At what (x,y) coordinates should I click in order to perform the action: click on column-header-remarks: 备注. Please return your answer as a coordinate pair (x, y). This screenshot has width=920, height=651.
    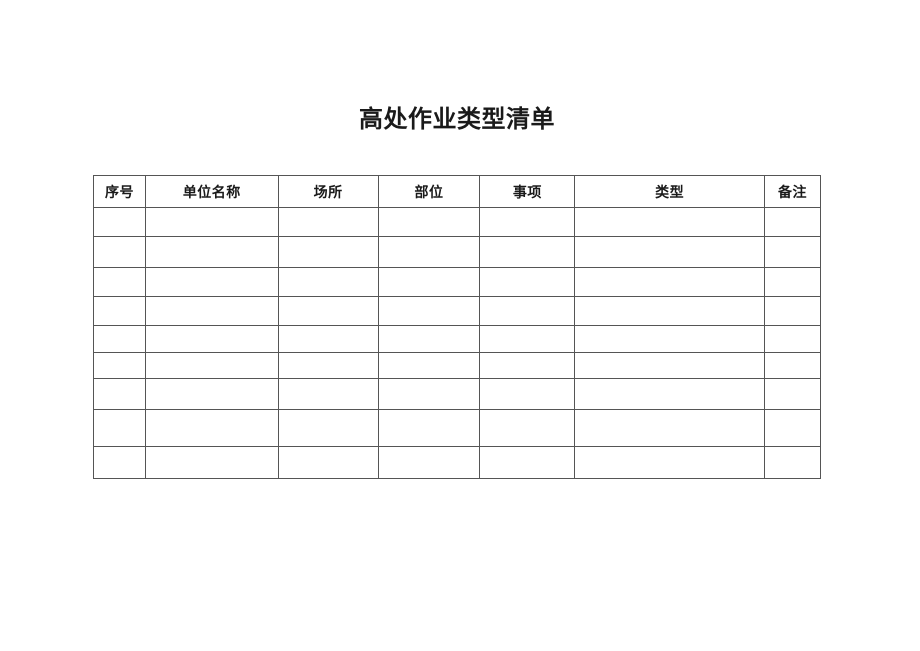
    Looking at the image, I should click on (792, 191).